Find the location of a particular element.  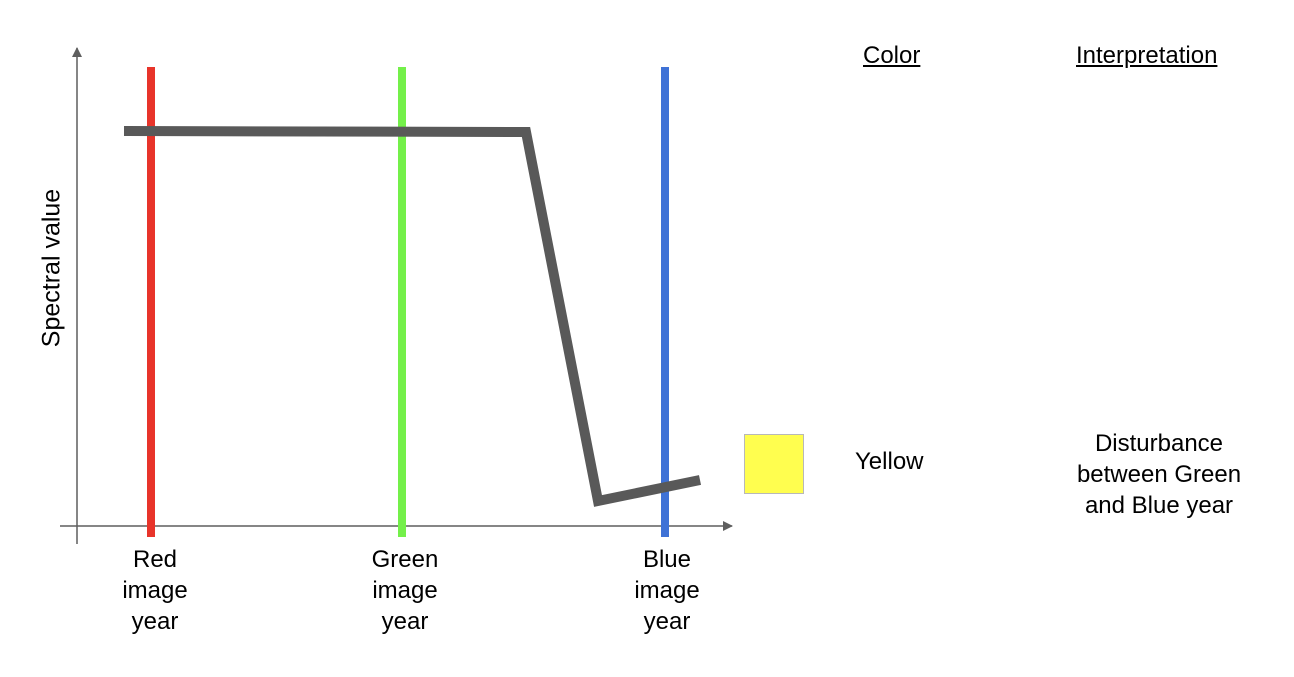

interpretation-text: Disturbance between Green and Blue year is located at coordinates (1159, 474).